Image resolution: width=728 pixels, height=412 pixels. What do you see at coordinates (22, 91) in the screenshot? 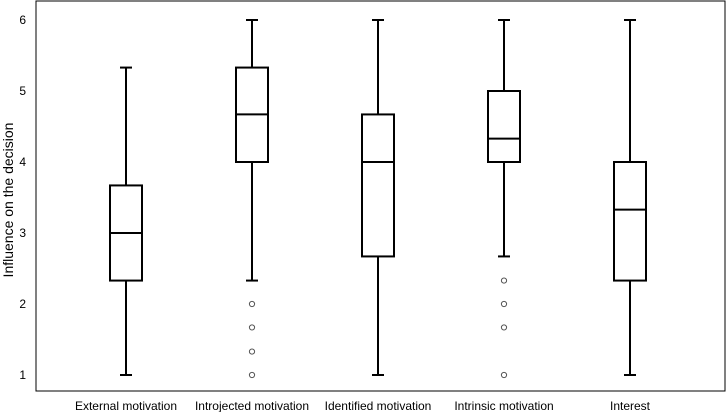
I see `y-tick-label: 5` at bounding box center [22, 91].